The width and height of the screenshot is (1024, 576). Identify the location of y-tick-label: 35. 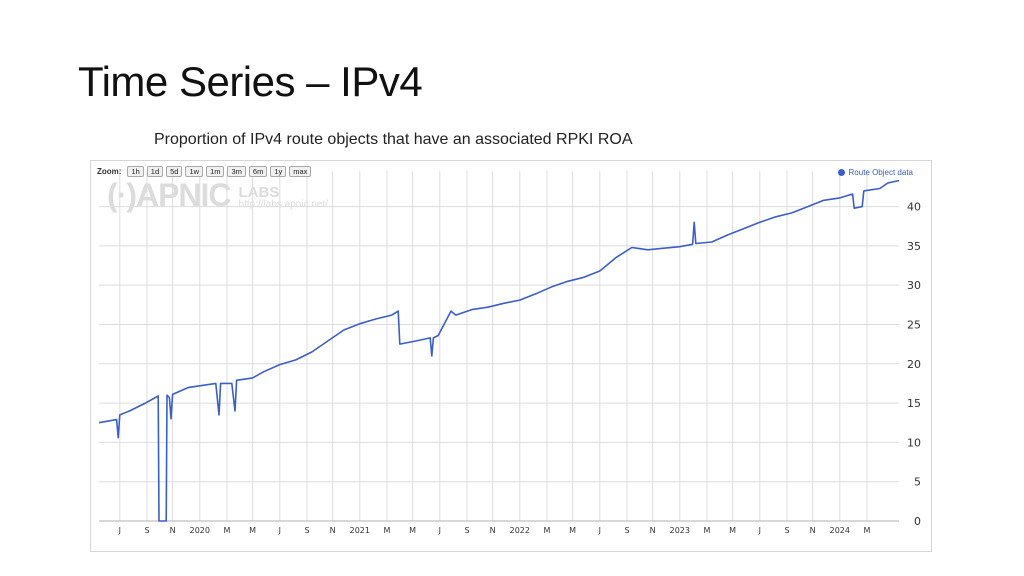
(914, 246).